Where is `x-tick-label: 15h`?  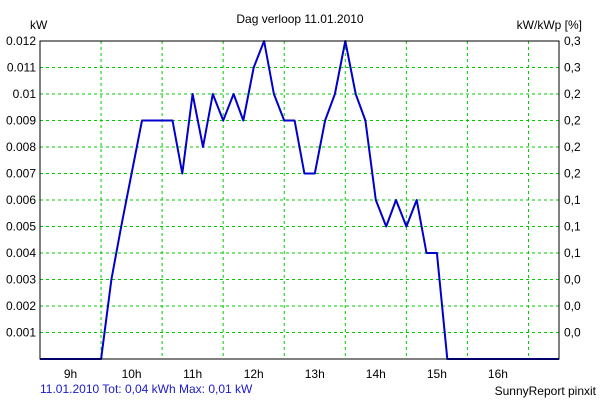 x-tick-label: 15h is located at coordinates (437, 374).